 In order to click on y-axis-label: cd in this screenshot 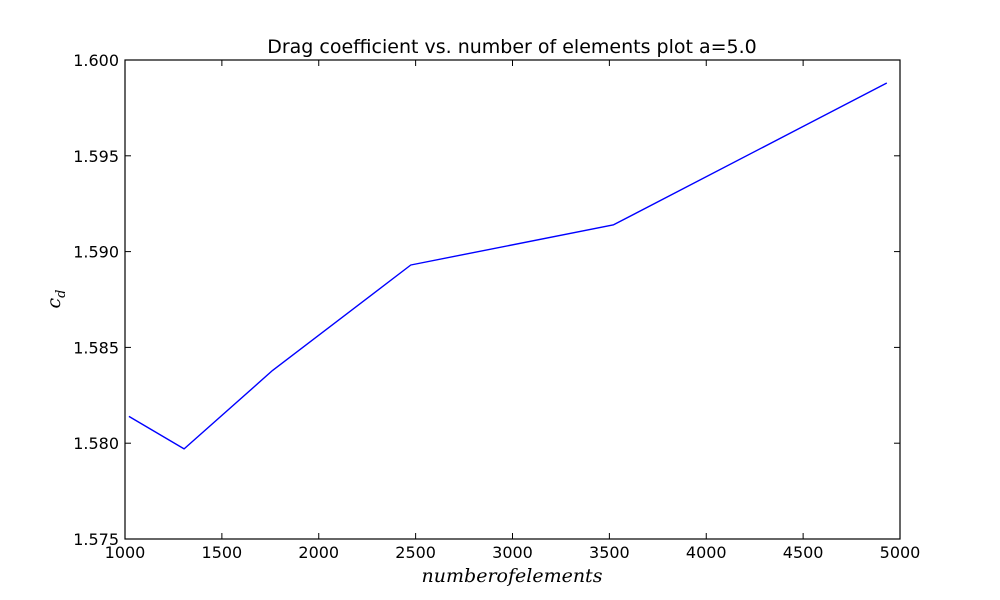, I will do `click(56, 299)`.